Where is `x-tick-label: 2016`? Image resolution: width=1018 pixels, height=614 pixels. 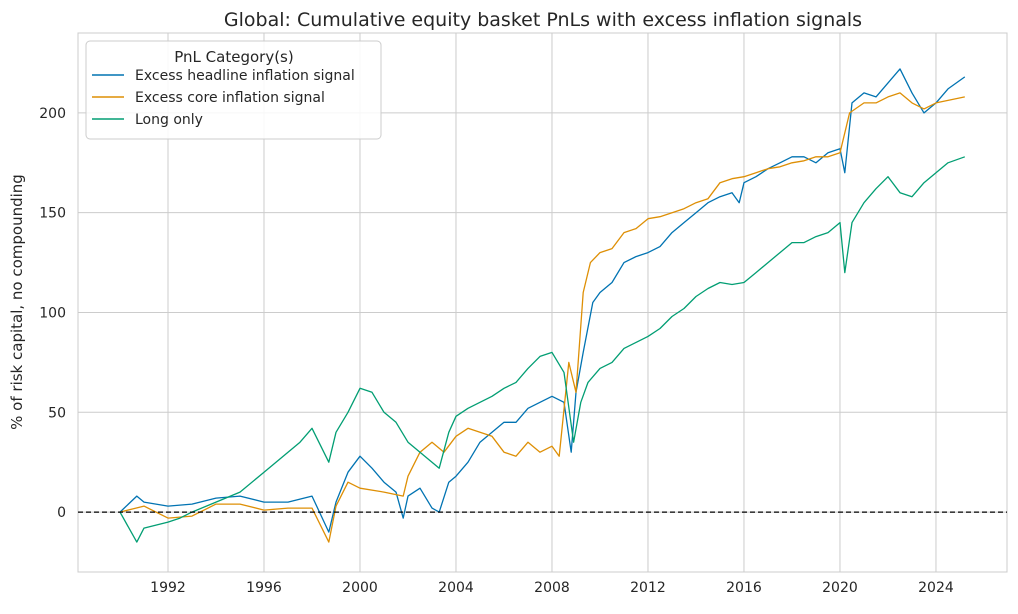 x-tick-label: 2016 is located at coordinates (744, 588).